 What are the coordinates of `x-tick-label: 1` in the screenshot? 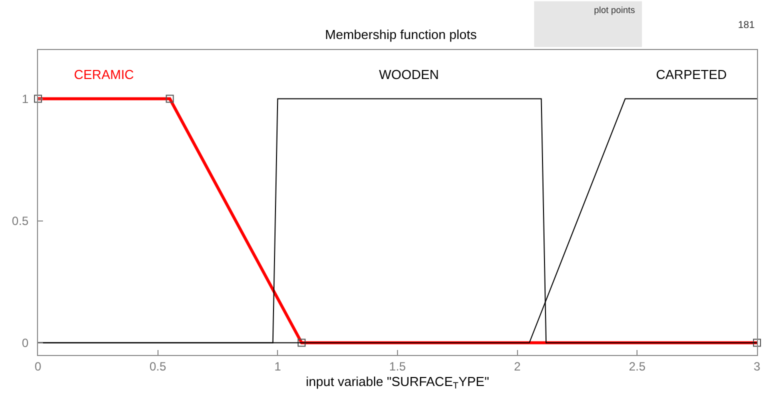 It's located at (278, 366).